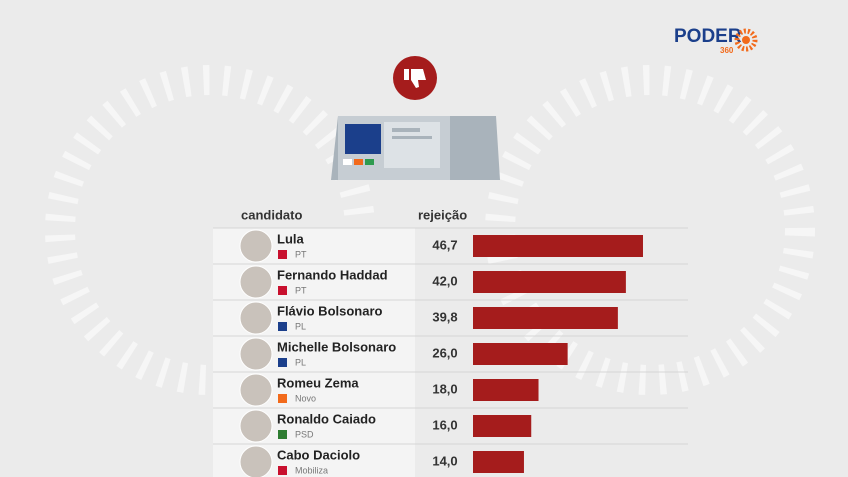 The image size is (848, 477). I want to click on category-header: candidato, so click(271, 214).